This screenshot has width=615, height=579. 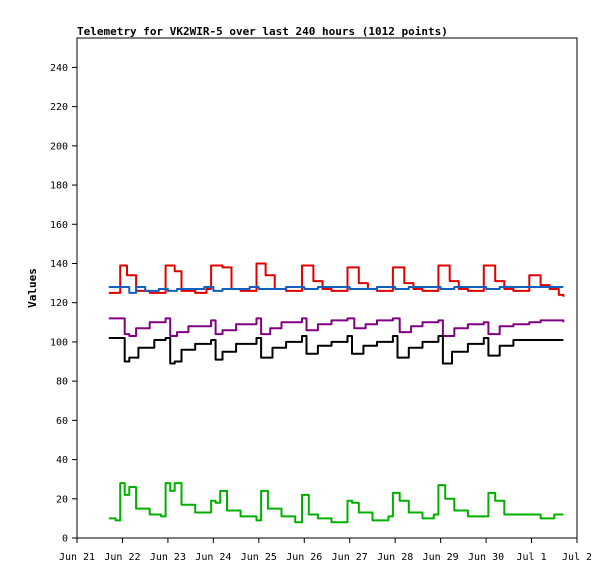 I want to click on x-tick-label: Jun 29, so click(x=441, y=557).